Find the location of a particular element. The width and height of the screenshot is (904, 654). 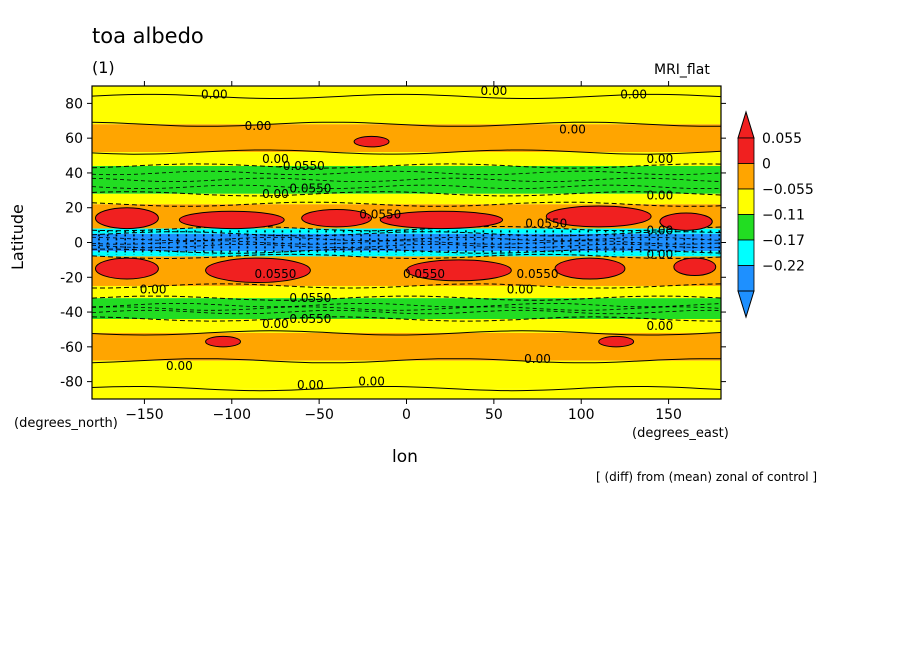

colorbar-swatch-neg2 is located at coordinates (746, 252).